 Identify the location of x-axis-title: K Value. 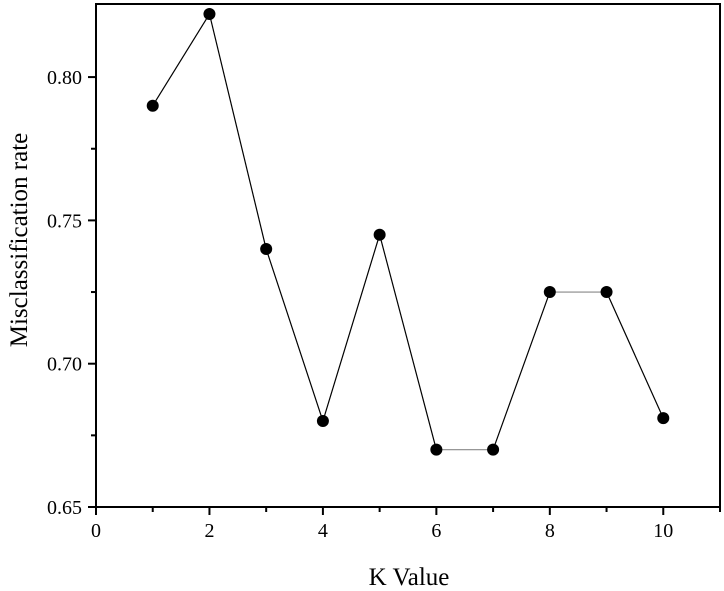
(409, 577).